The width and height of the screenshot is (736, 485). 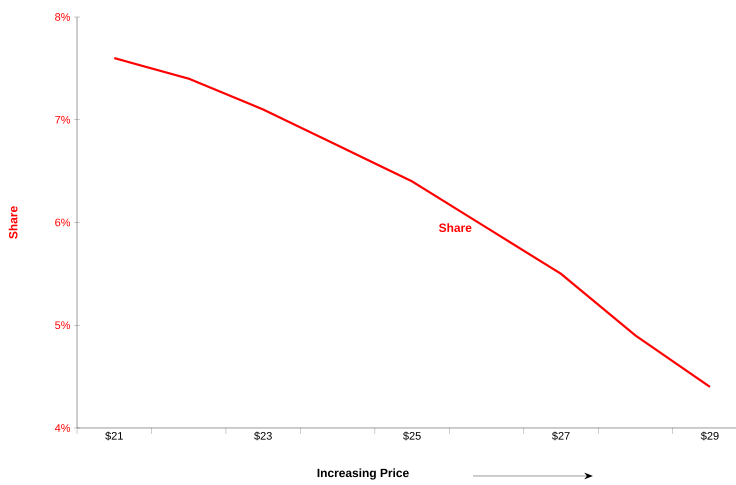 What do you see at coordinates (13, 222) in the screenshot?
I see `y-axis-title: Share` at bounding box center [13, 222].